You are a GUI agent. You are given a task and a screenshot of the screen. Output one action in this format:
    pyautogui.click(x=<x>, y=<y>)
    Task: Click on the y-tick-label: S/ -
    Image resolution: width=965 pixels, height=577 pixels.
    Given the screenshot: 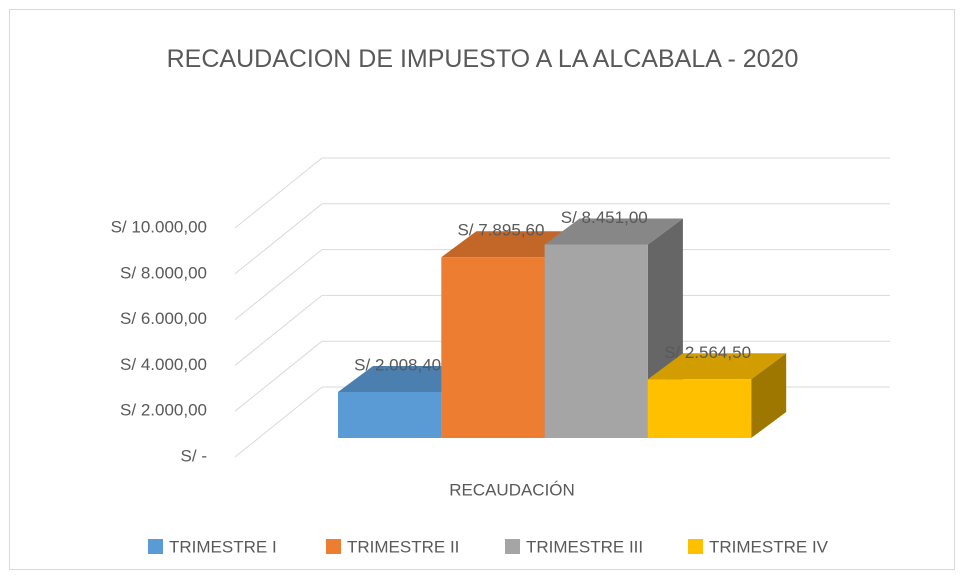 What is the action you would take?
    pyautogui.click(x=194, y=455)
    